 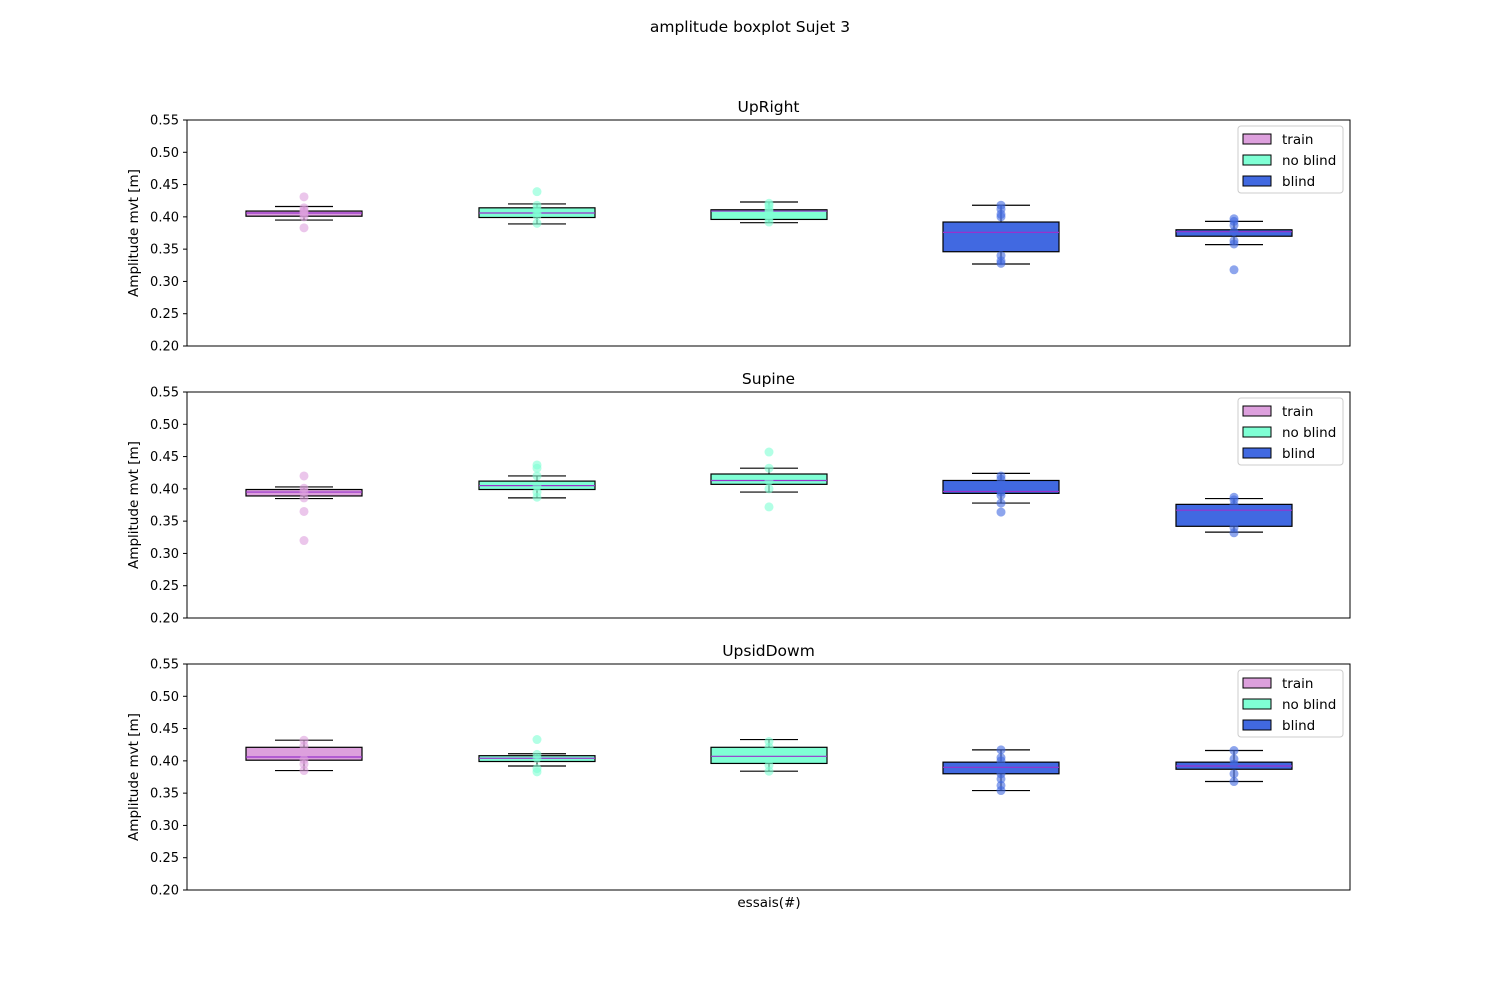 I want to click on x-axis-label: essais(#), so click(x=768, y=903).